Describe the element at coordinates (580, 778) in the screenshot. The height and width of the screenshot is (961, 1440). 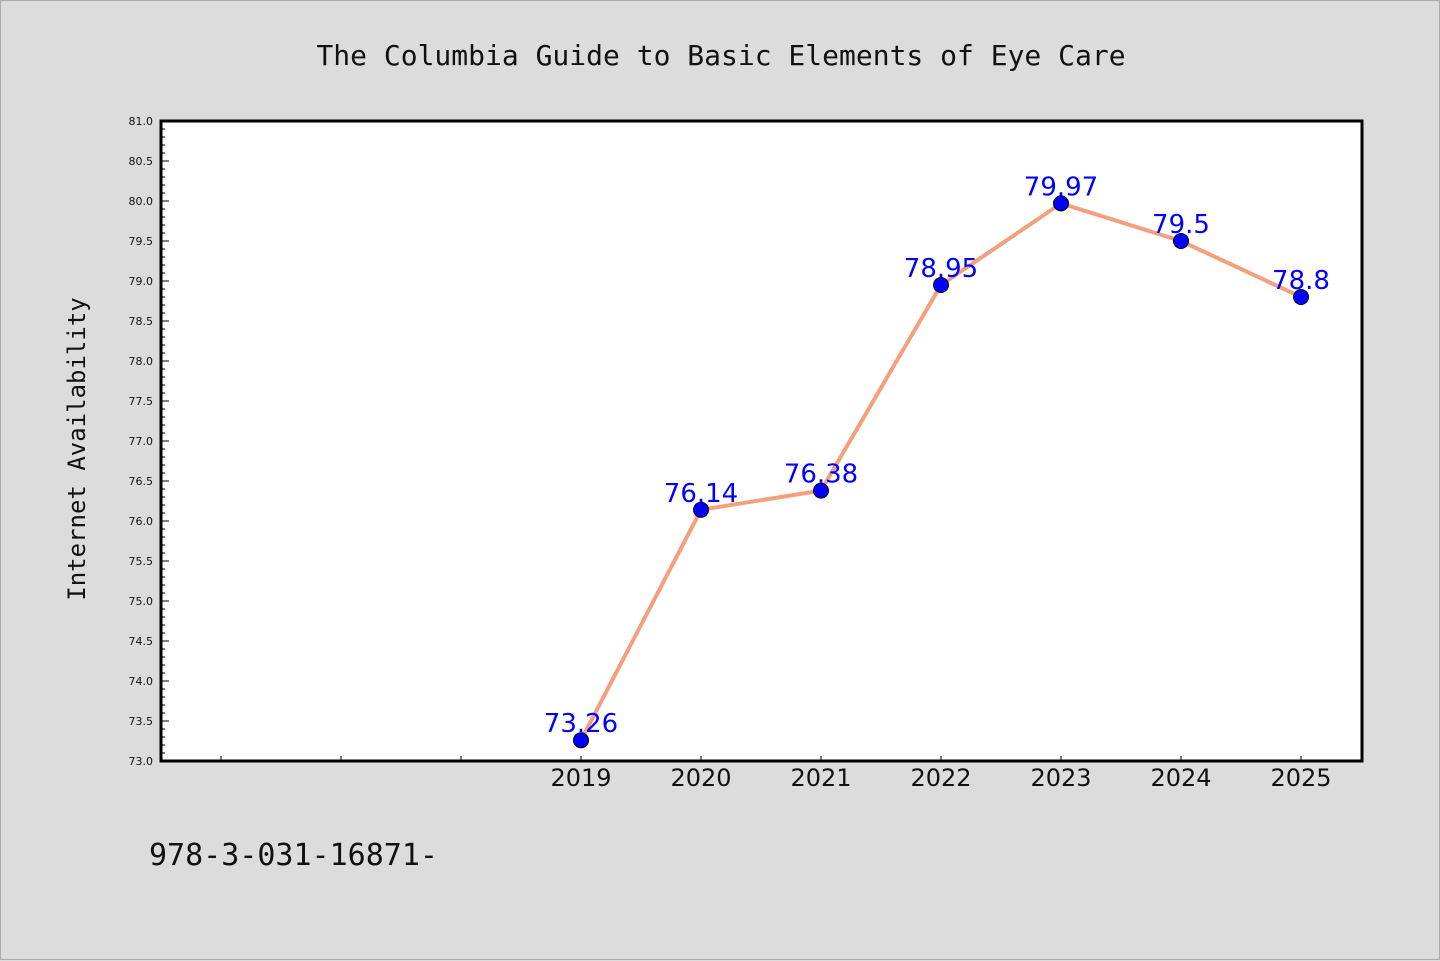
I see `x-tick-label: 2019` at that location.